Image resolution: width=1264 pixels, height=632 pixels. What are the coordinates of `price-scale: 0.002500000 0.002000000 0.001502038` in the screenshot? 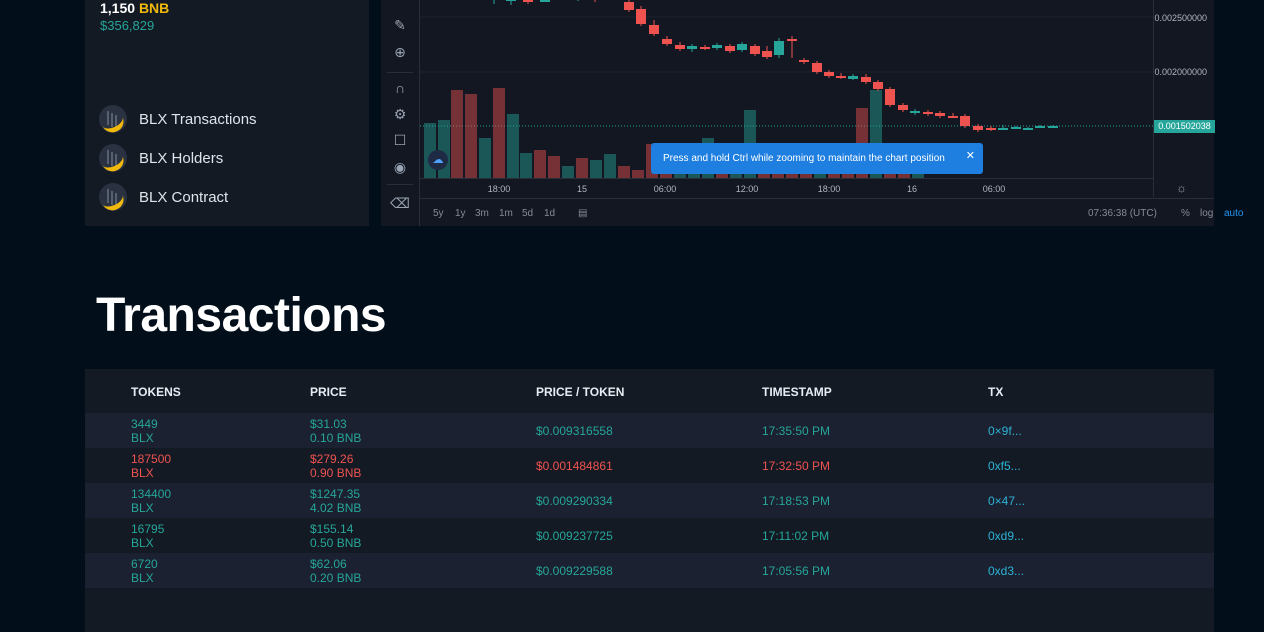 It's located at (1184, 98).